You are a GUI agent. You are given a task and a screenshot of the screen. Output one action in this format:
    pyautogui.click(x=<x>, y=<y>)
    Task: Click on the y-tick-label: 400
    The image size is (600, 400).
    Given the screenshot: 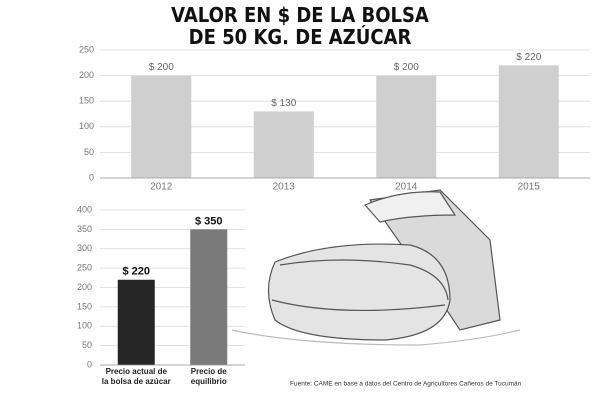 What is the action you would take?
    pyautogui.click(x=84, y=209)
    